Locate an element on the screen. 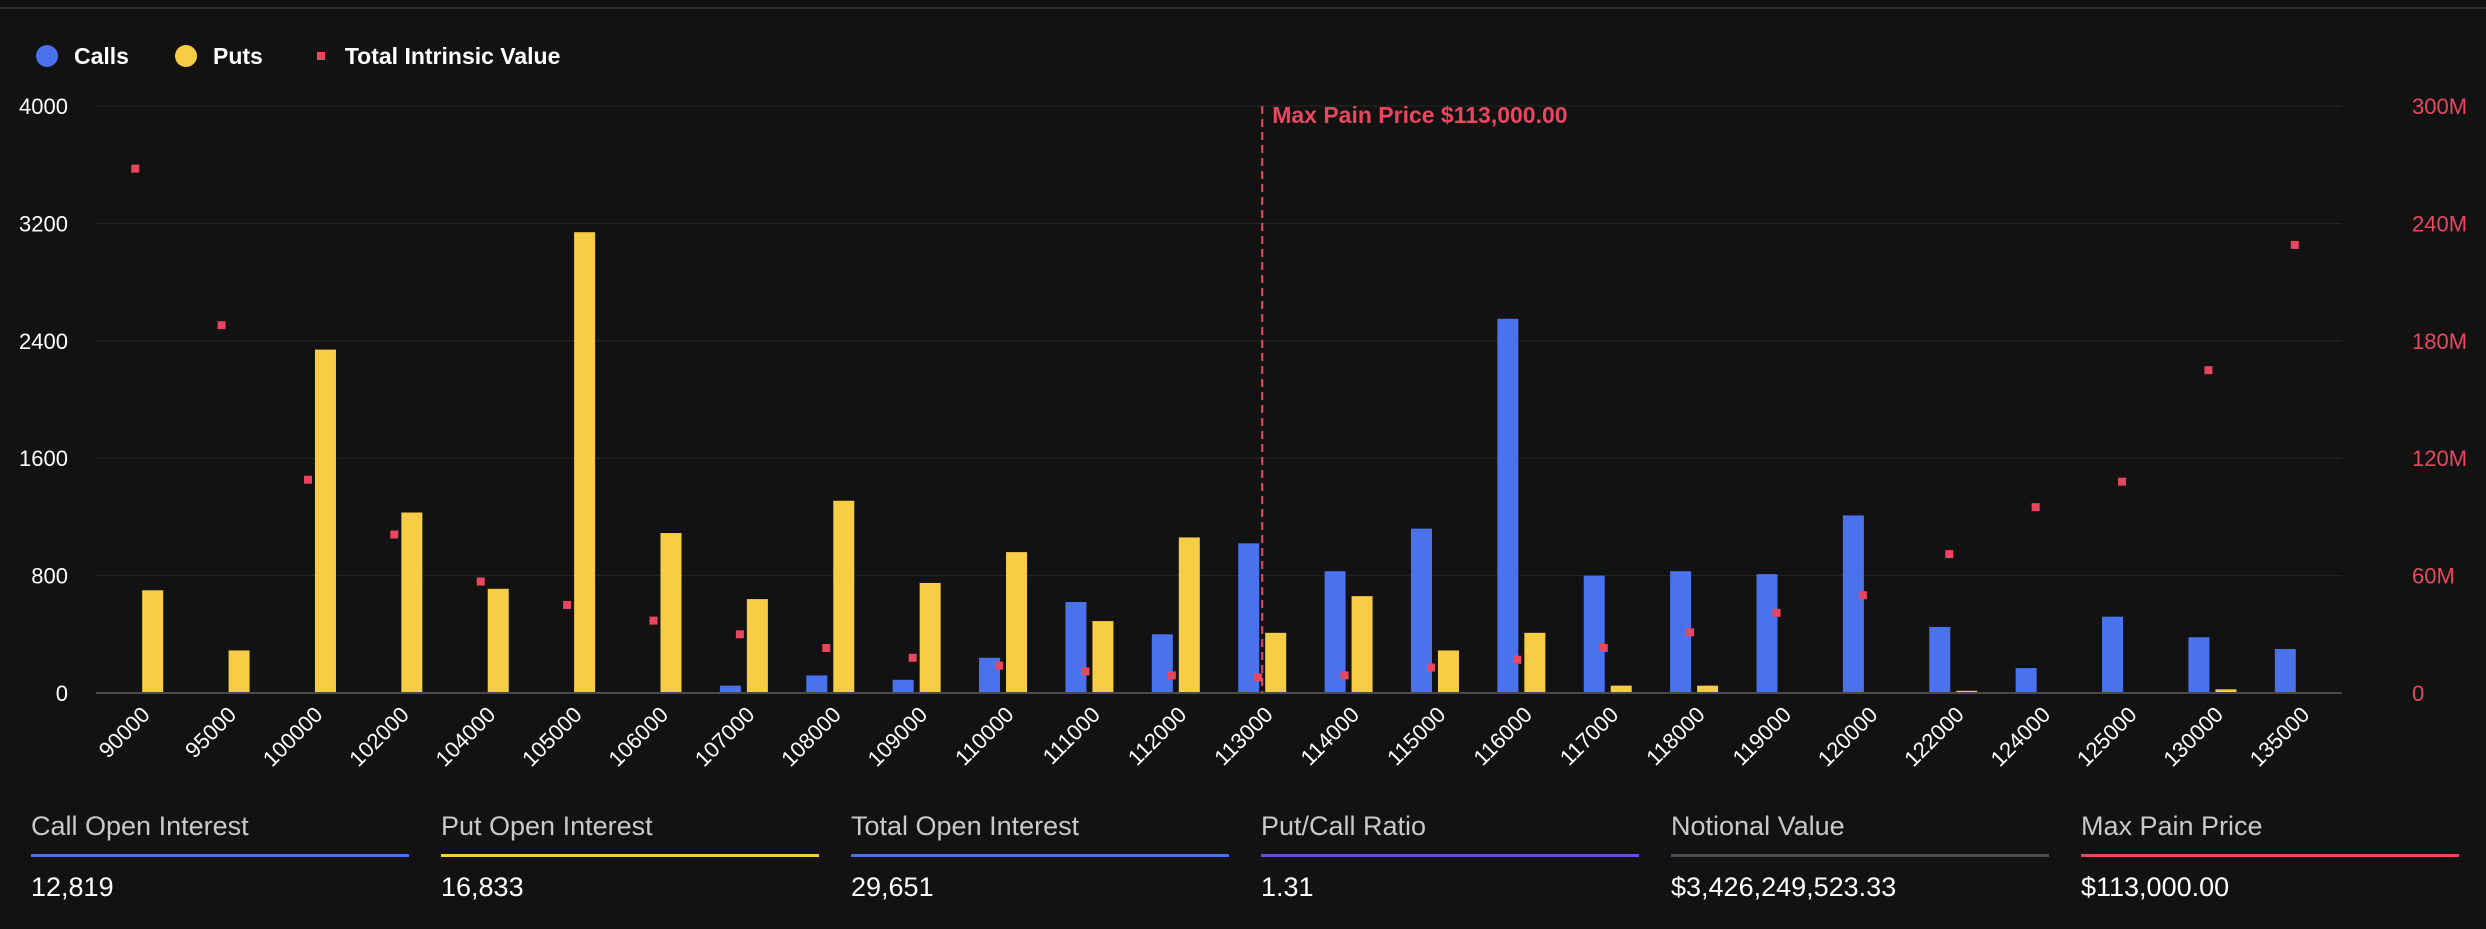 The image size is (2486, 929). stat-label: Call Open Interest is located at coordinates (140, 826).